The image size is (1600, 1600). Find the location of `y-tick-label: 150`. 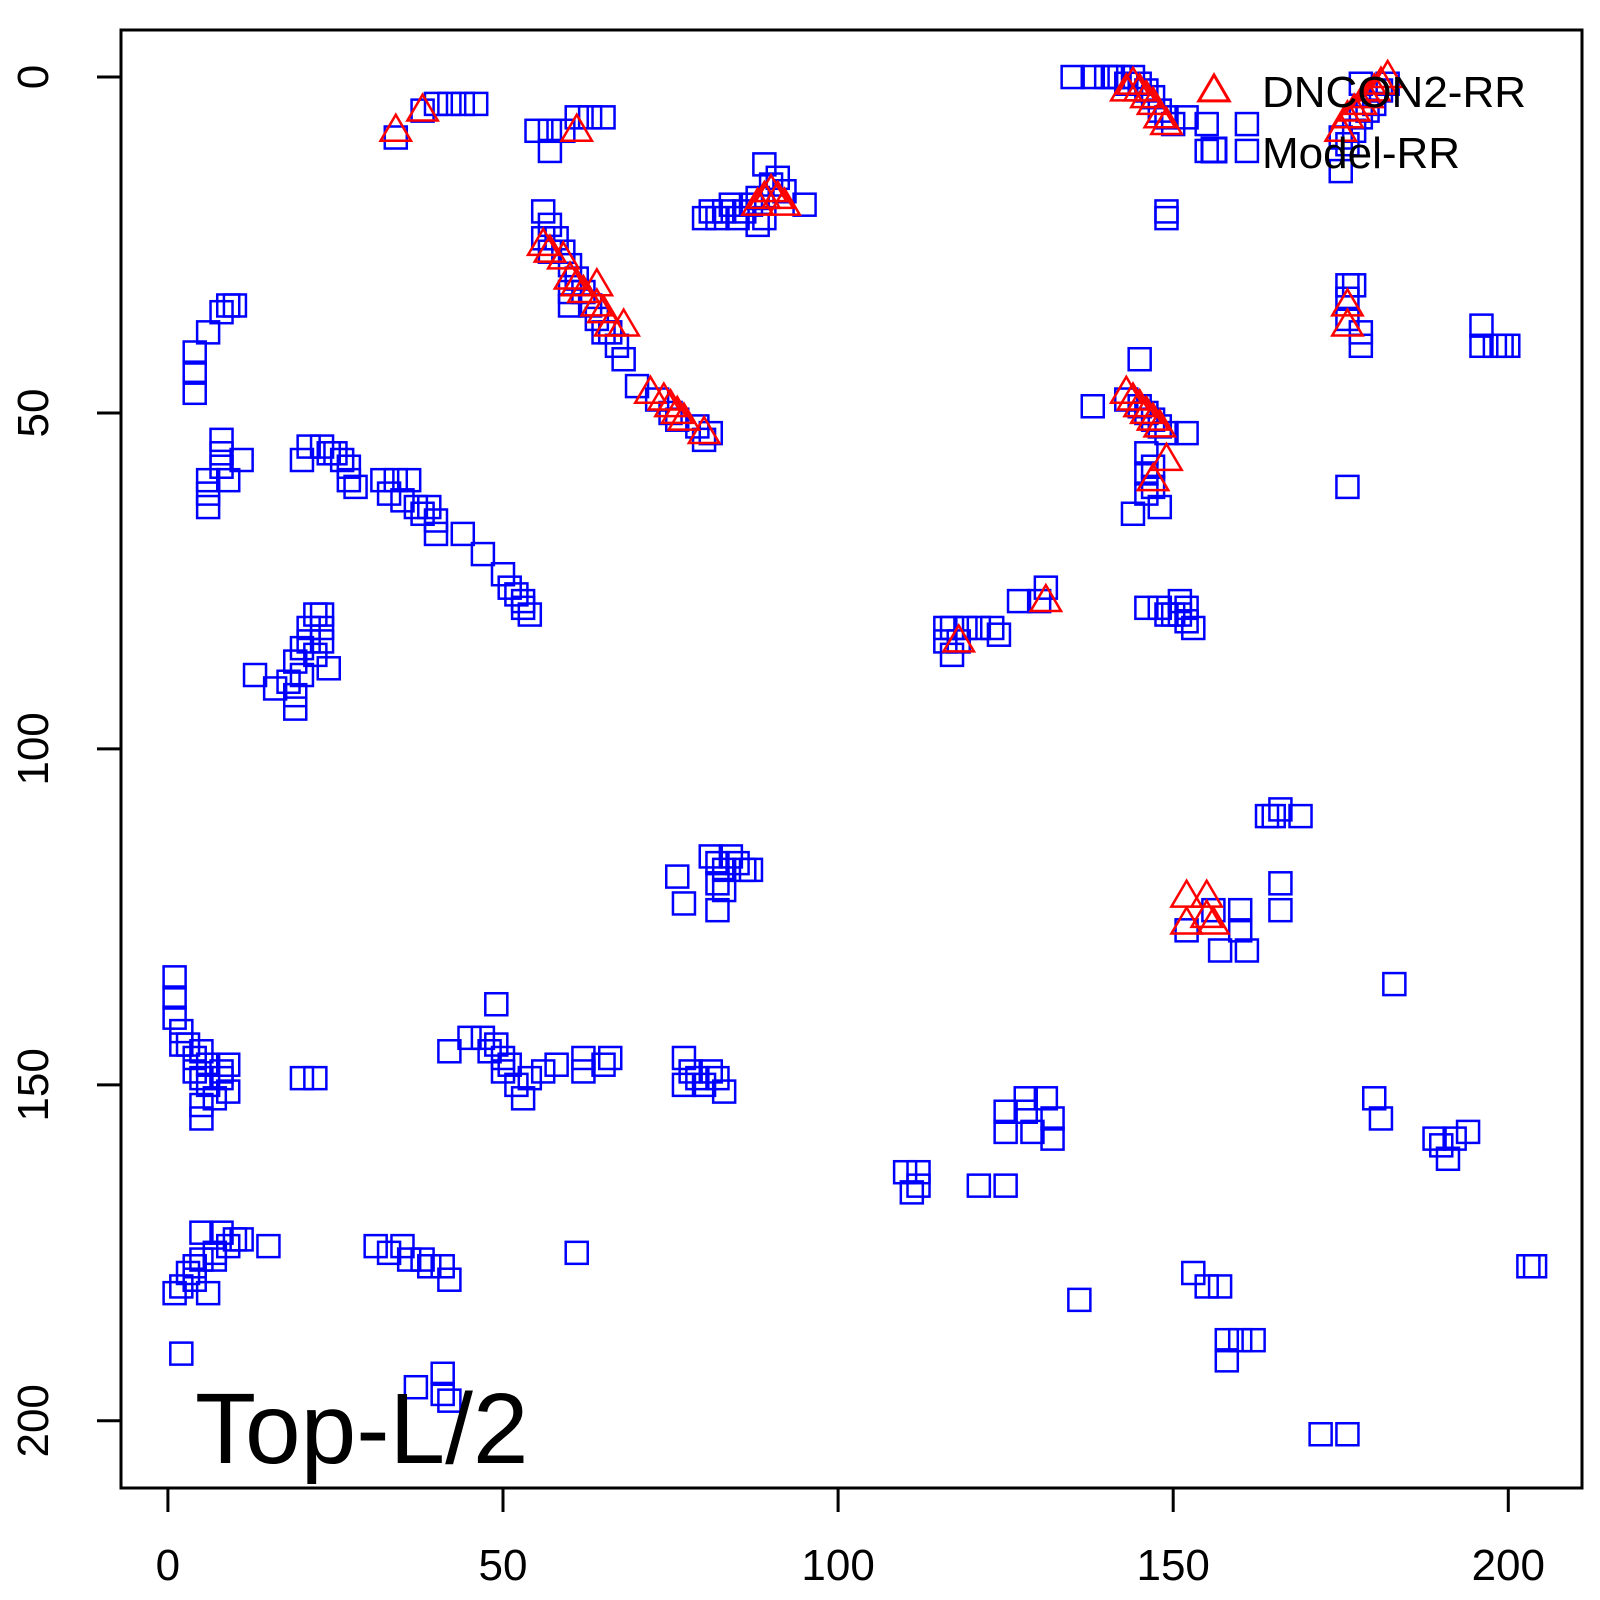

y-tick-label: 150 is located at coordinates (33, 1084).